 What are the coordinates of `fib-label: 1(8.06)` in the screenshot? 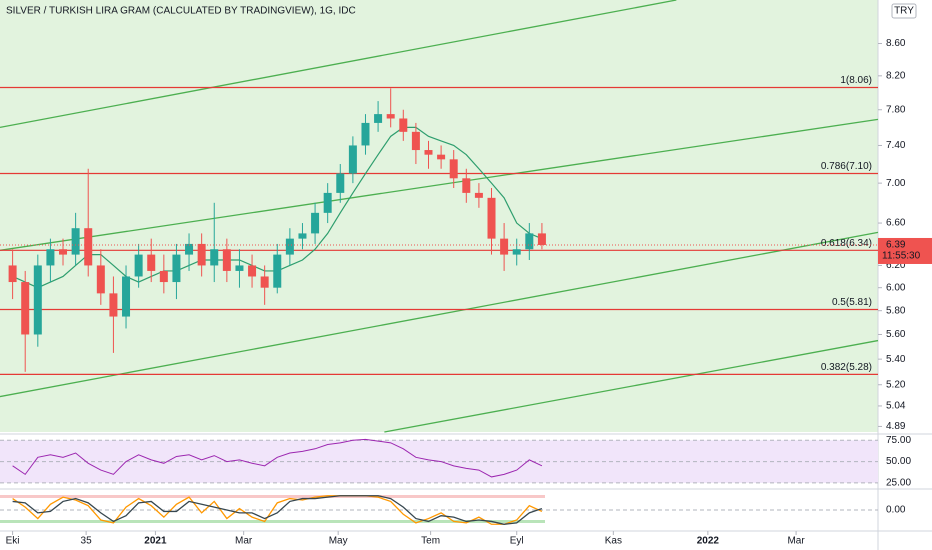 It's located at (856, 80).